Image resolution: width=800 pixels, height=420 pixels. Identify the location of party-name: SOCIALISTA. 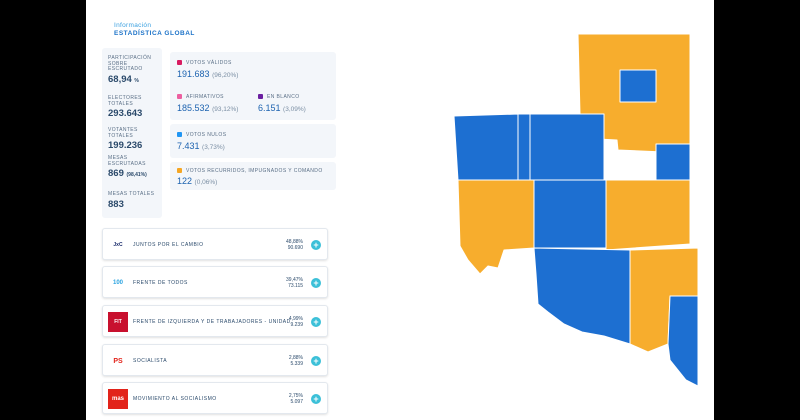
(150, 361).